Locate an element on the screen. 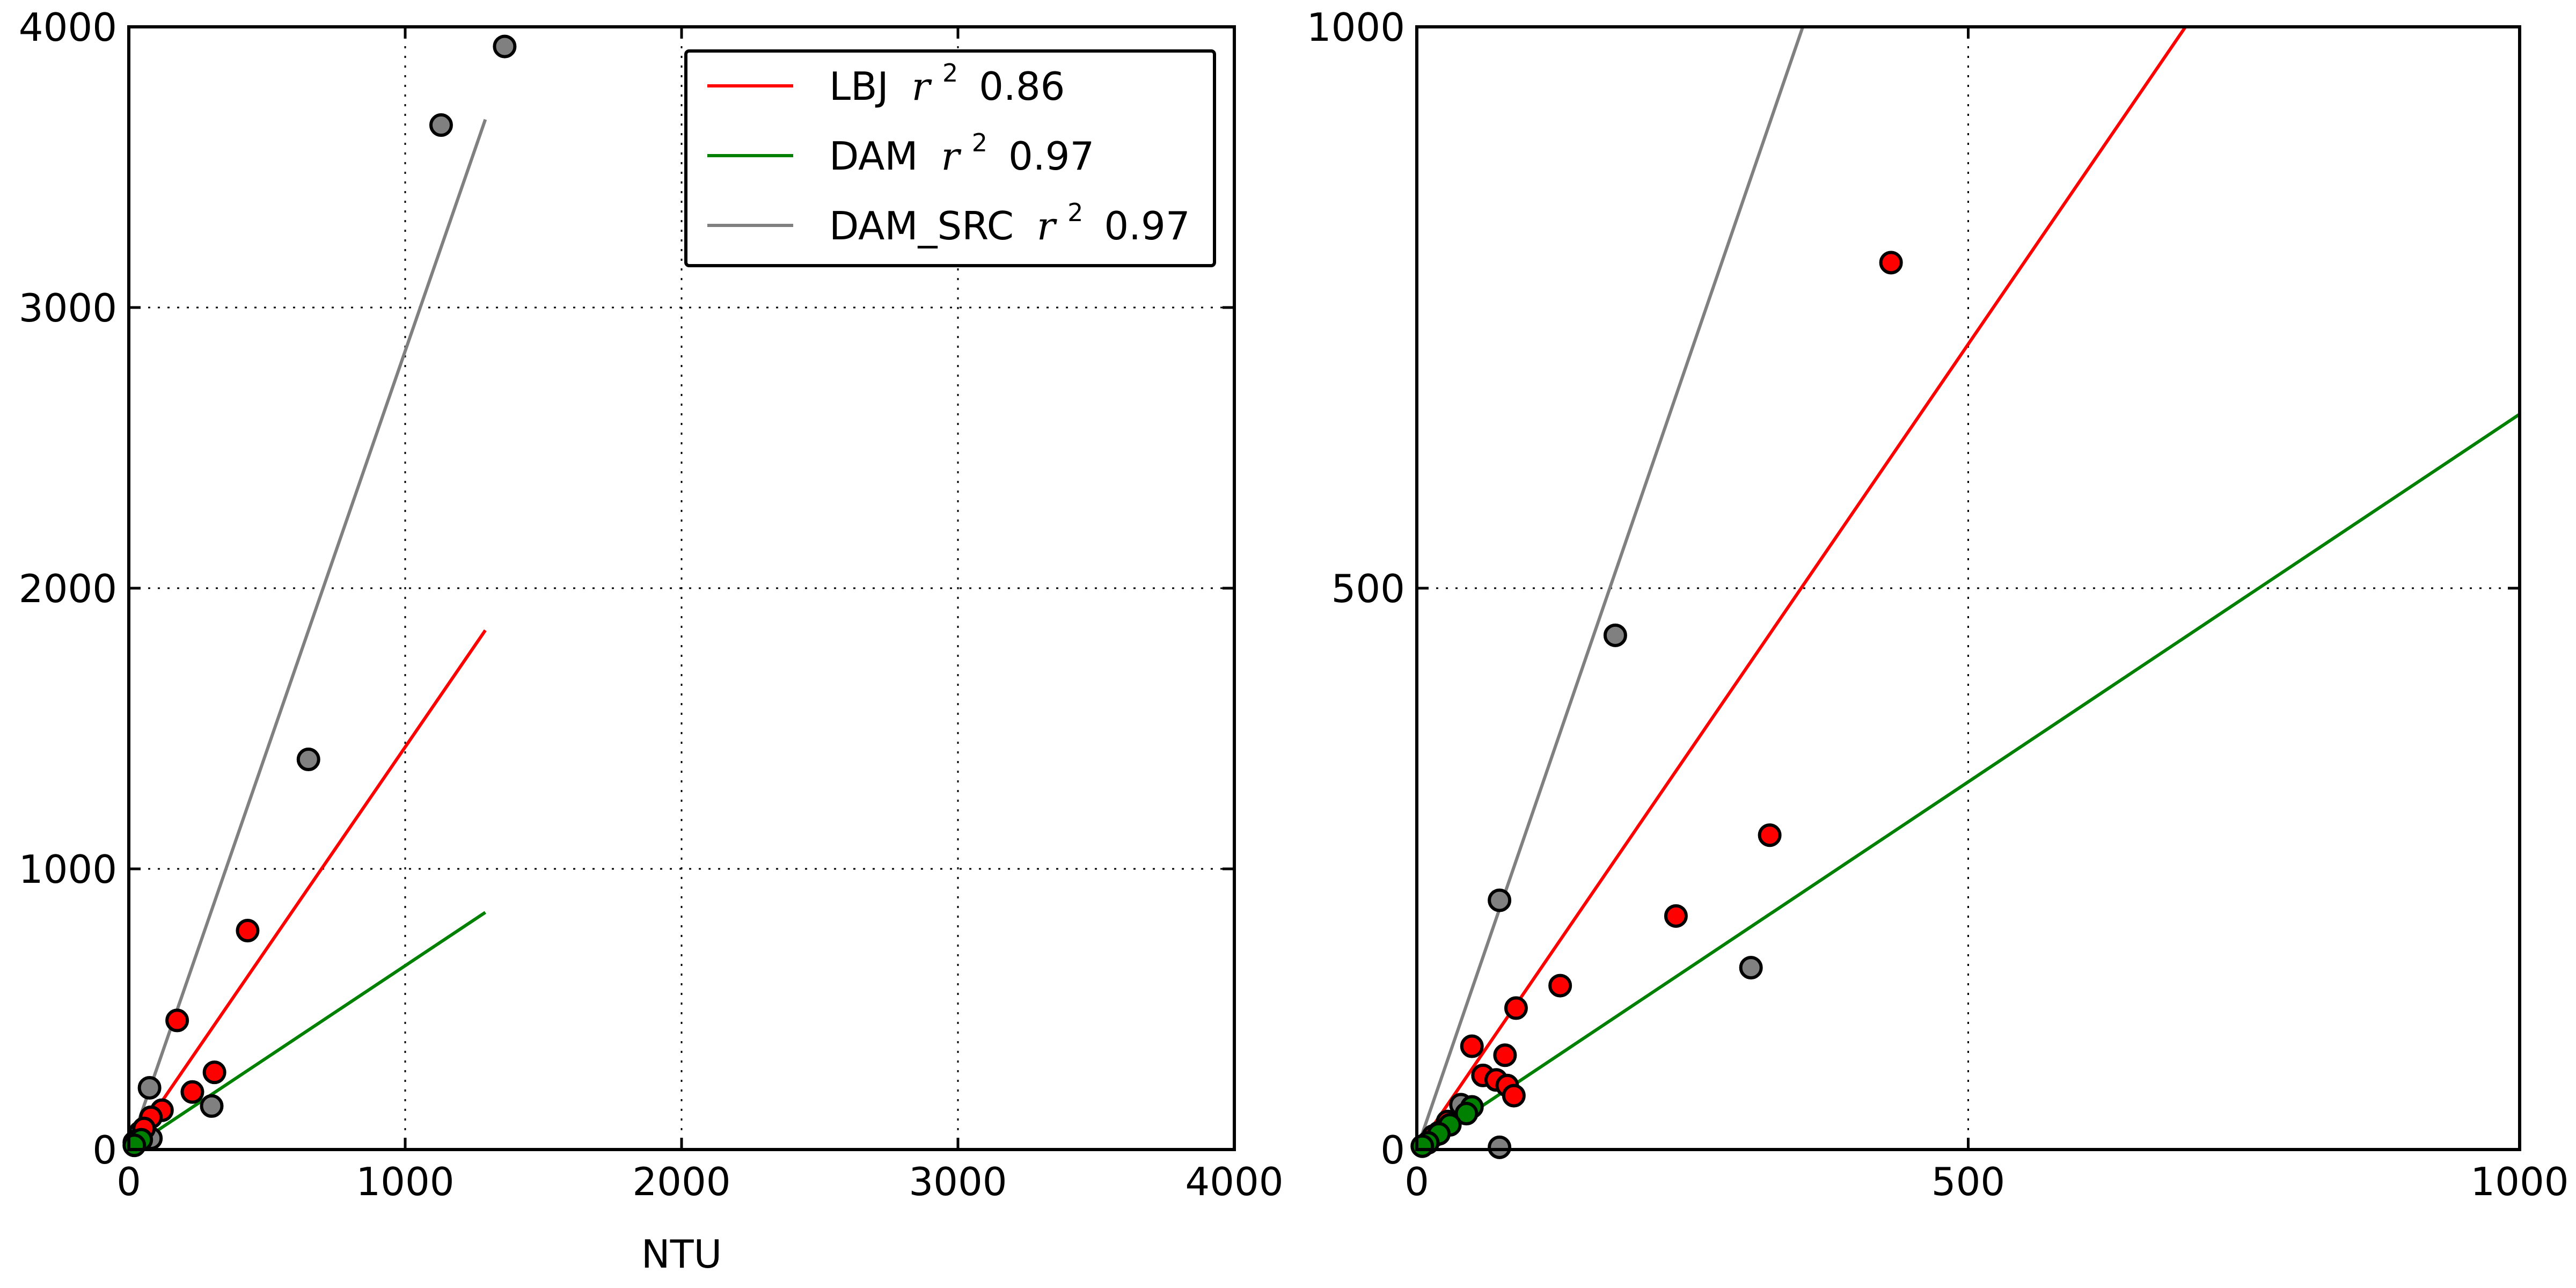 The image size is (2576, 1288). left-fit-line-lbj is located at coordinates (307, 890).